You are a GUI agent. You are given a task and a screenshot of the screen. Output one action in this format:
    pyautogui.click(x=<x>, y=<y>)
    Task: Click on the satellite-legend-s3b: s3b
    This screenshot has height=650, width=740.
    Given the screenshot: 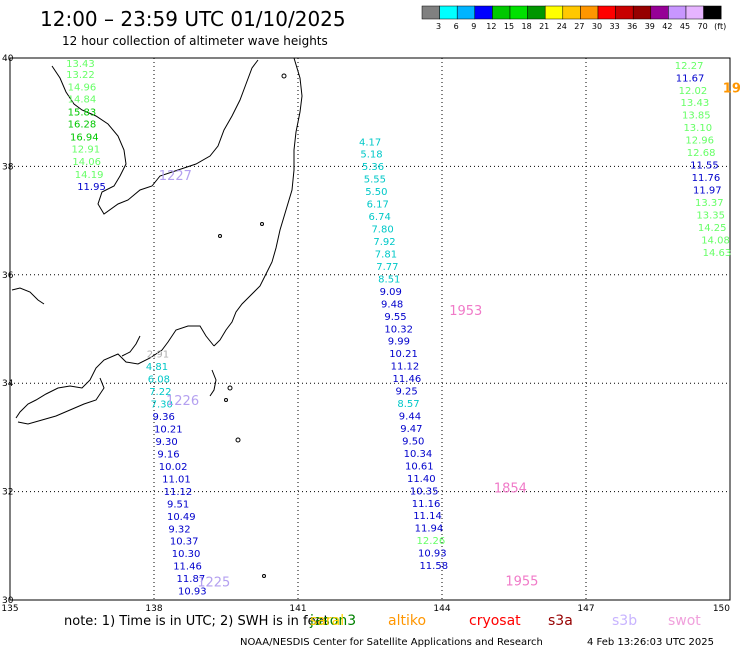 What is the action you would take?
    pyautogui.click(x=624, y=621)
    